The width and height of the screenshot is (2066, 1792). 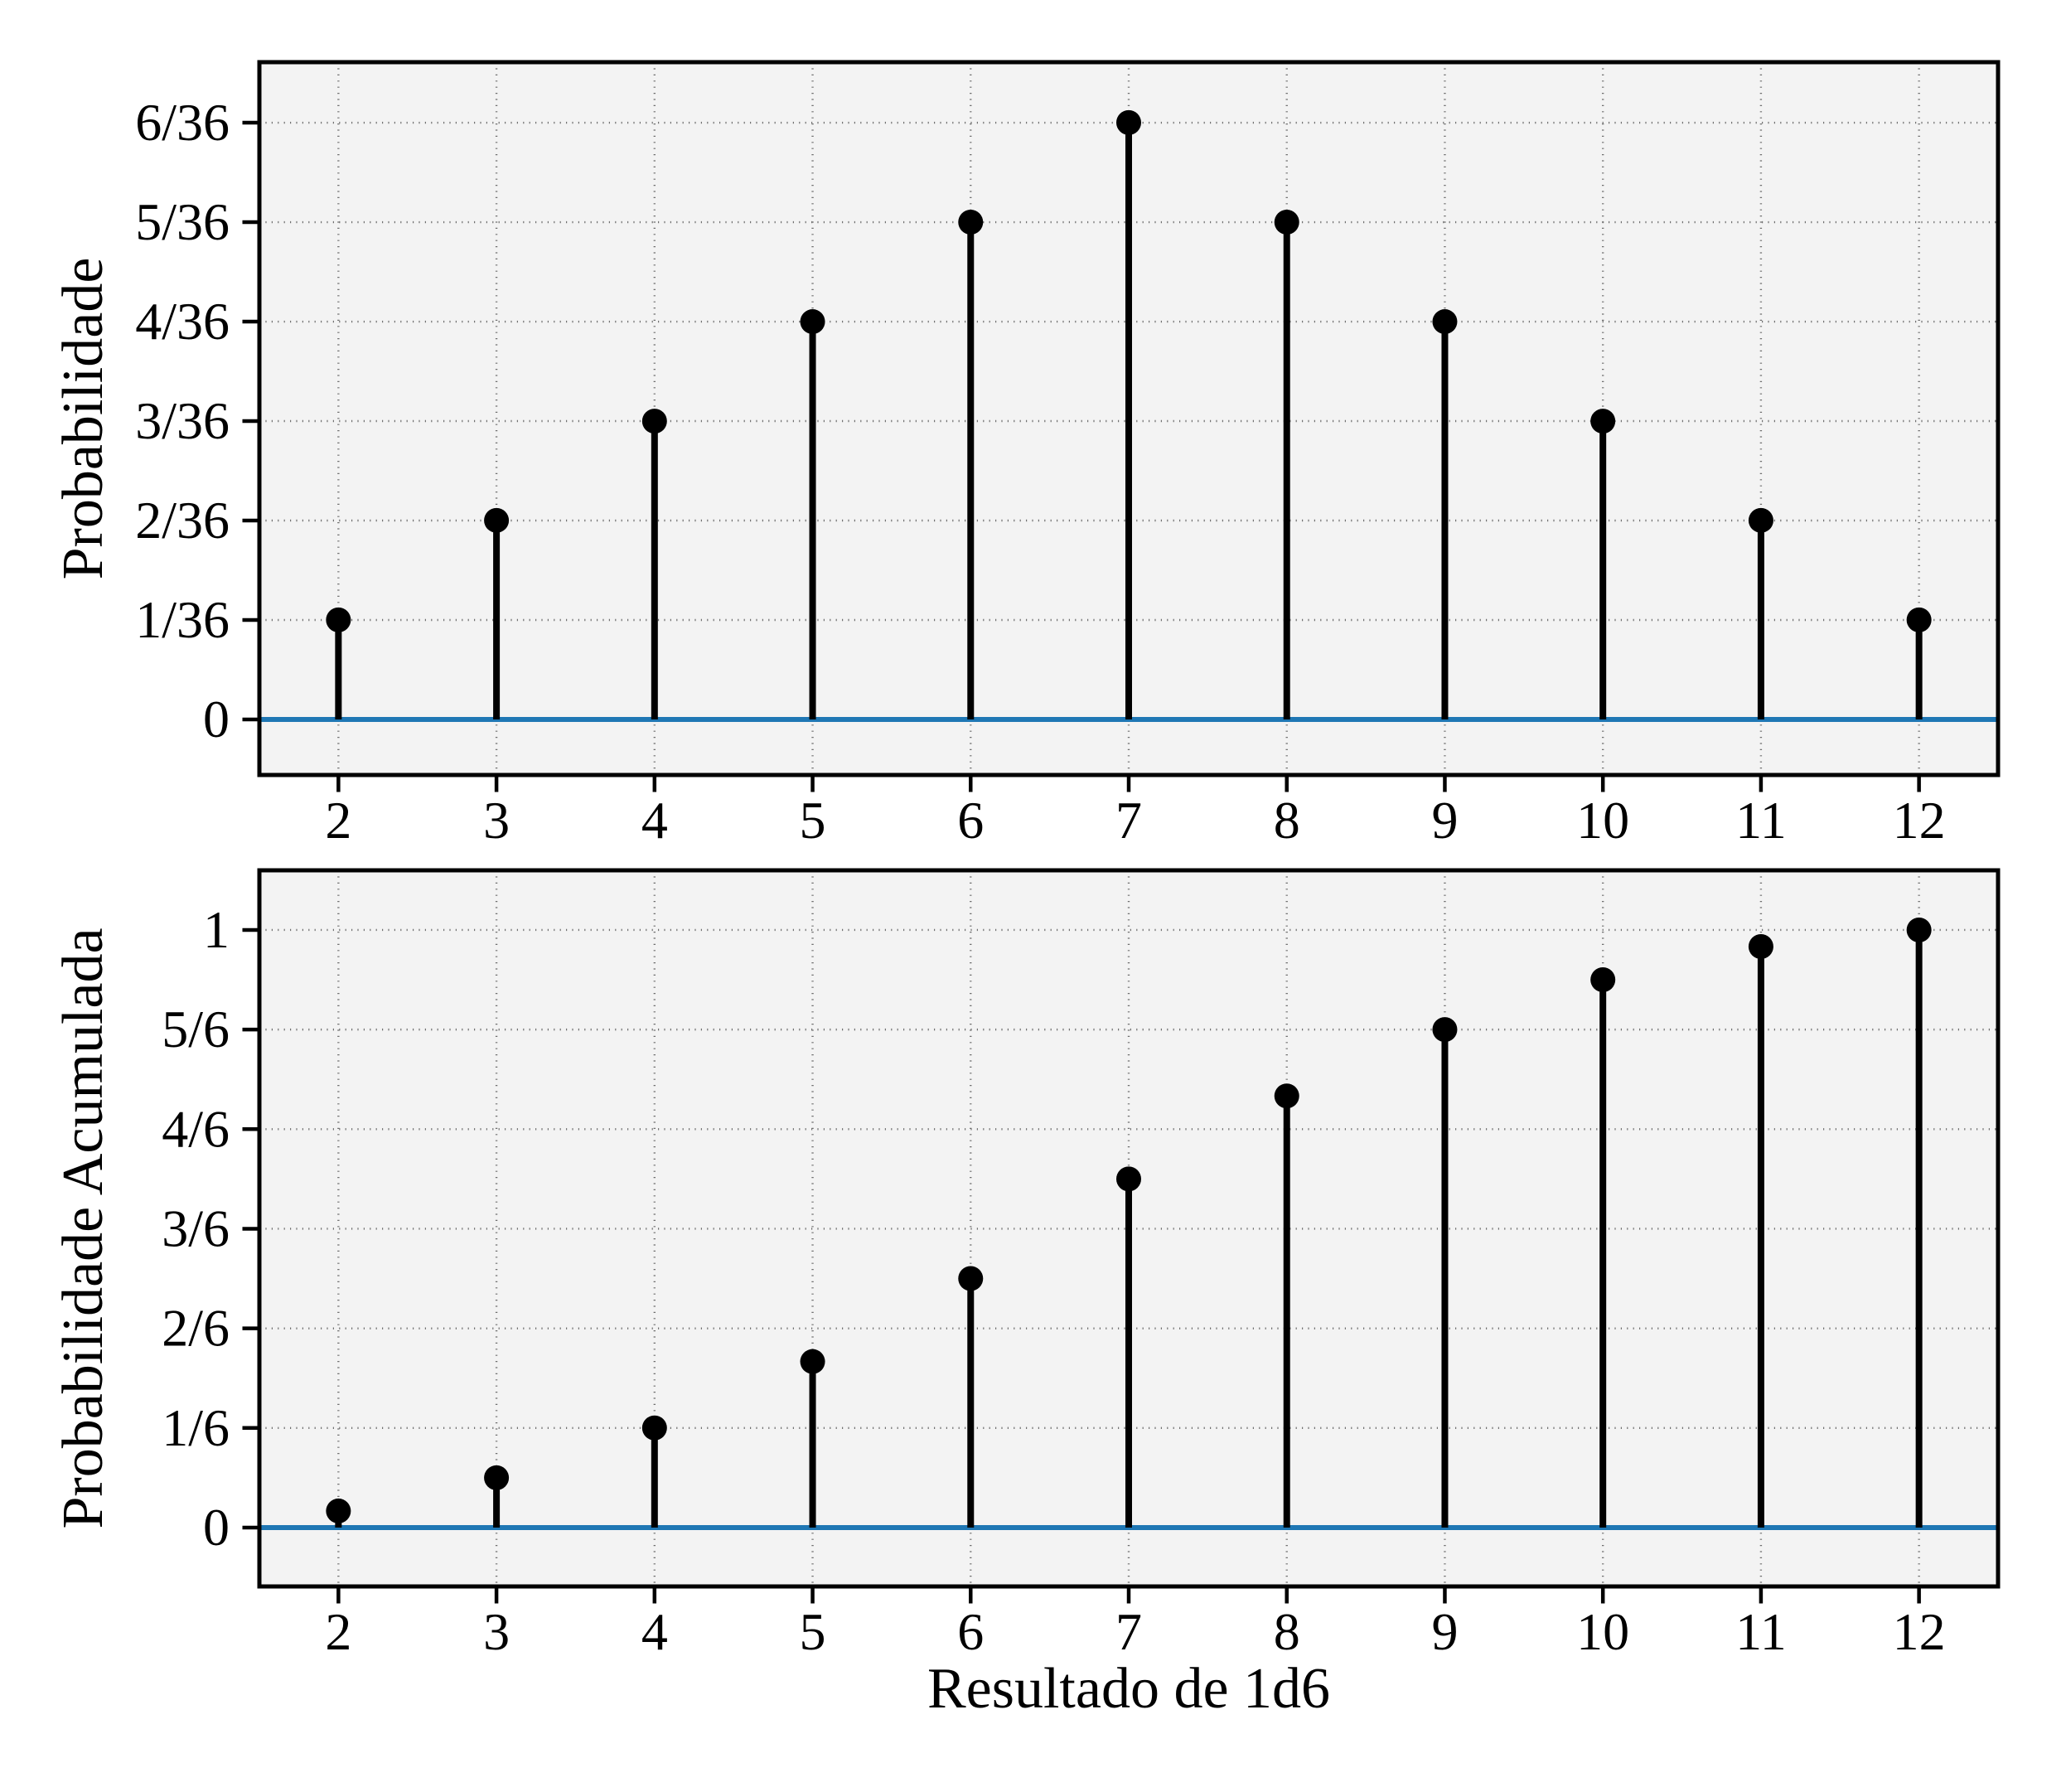 I want to click on y-tick-label: 3/6, so click(x=196, y=1228).